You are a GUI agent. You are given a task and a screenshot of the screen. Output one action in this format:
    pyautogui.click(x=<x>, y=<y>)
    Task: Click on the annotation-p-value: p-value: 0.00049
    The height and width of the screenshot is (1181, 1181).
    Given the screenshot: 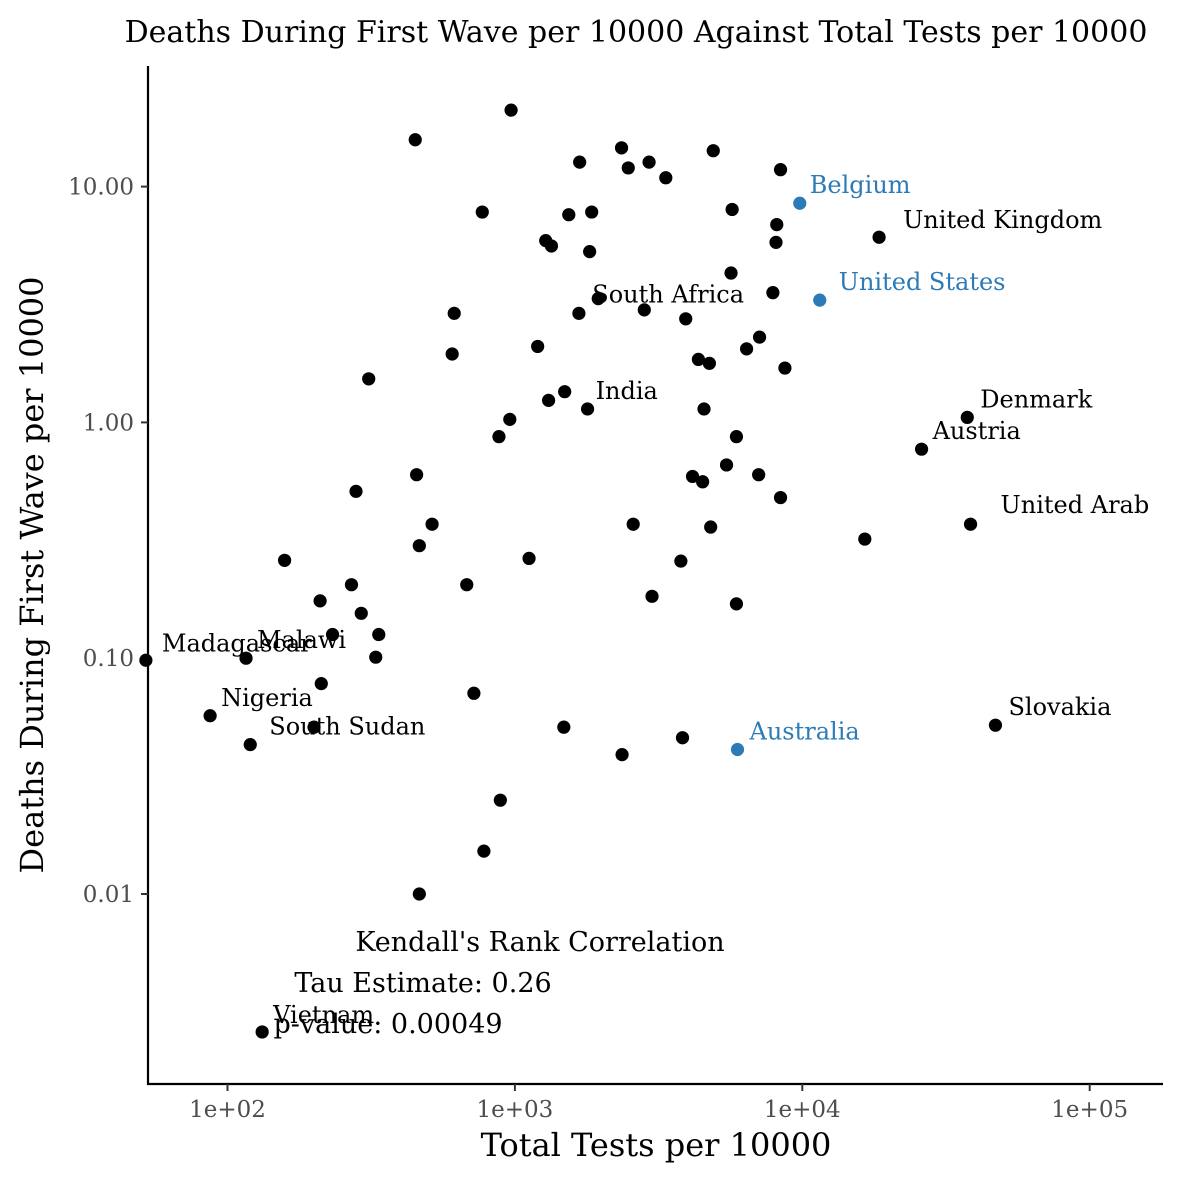 What is the action you would take?
    pyautogui.click(x=387, y=1024)
    